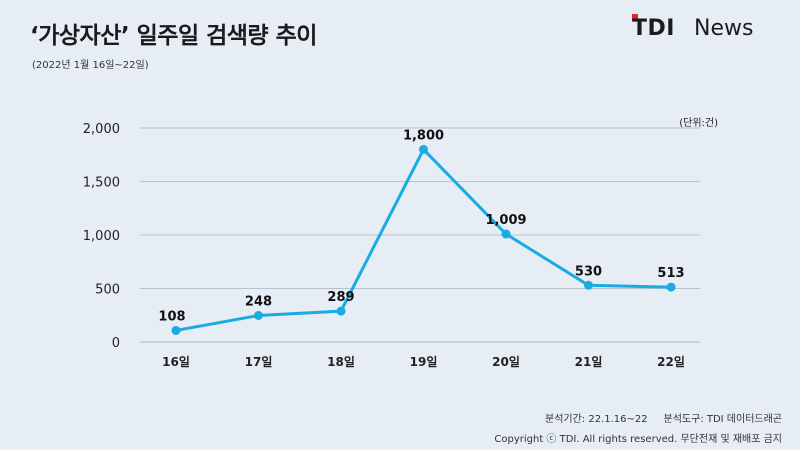 Image resolution: width=800 pixels, height=450 pixels. Describe the element at coordinates (670, 273) in the screenshot. I see `data-label: 513` at that location.